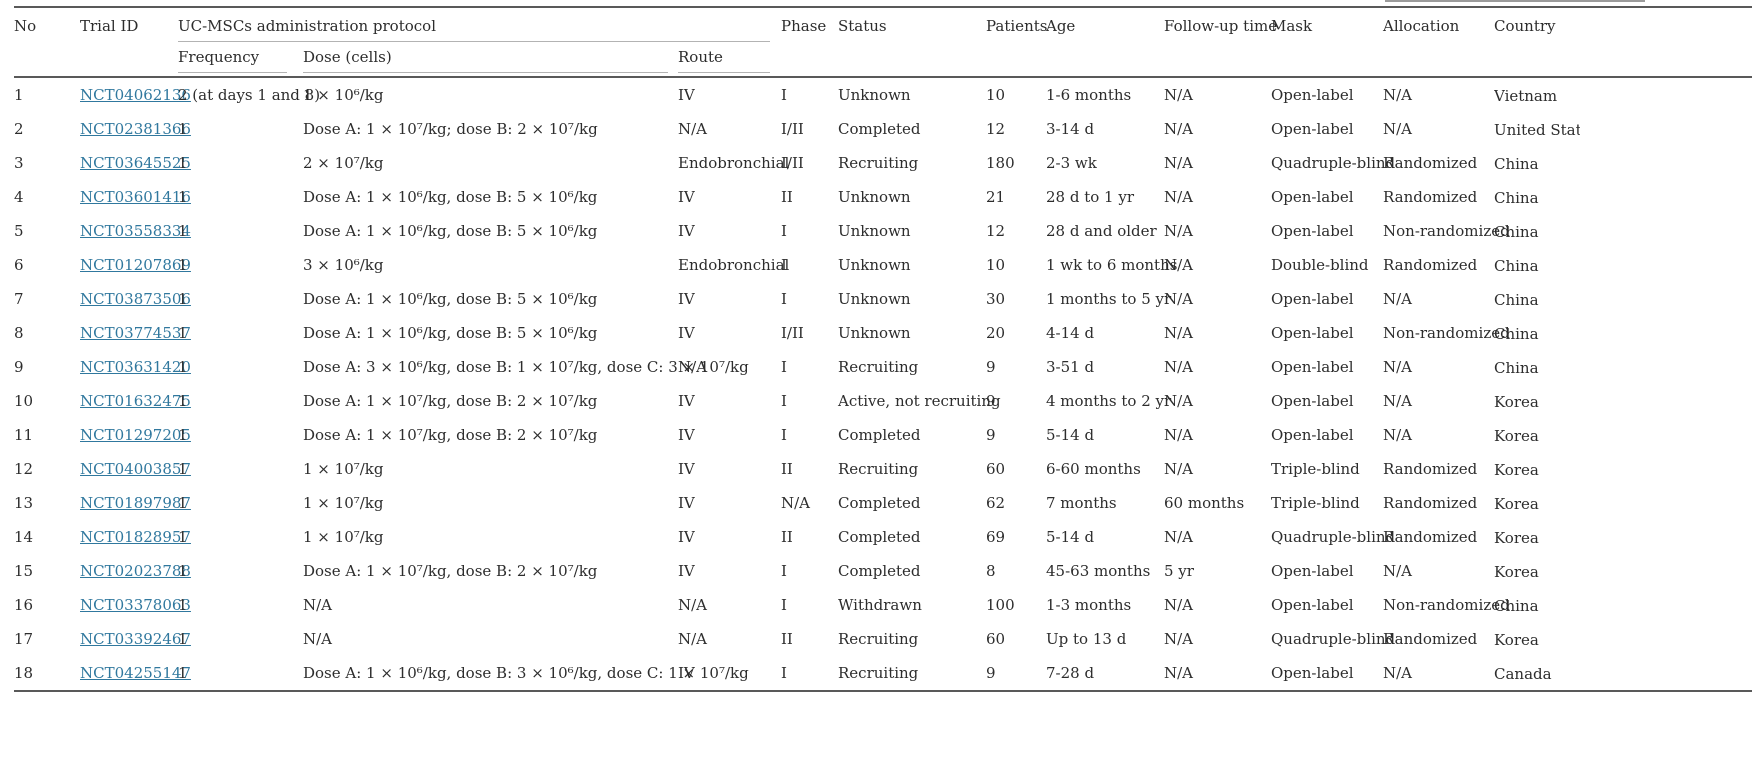 Image resolution: width=1752 pixels, height=780 pixels. What do you see at coordinates (1525, 26) in the screenshot?
I see `col-header-country: Country` at bounding box center [1525, 26].